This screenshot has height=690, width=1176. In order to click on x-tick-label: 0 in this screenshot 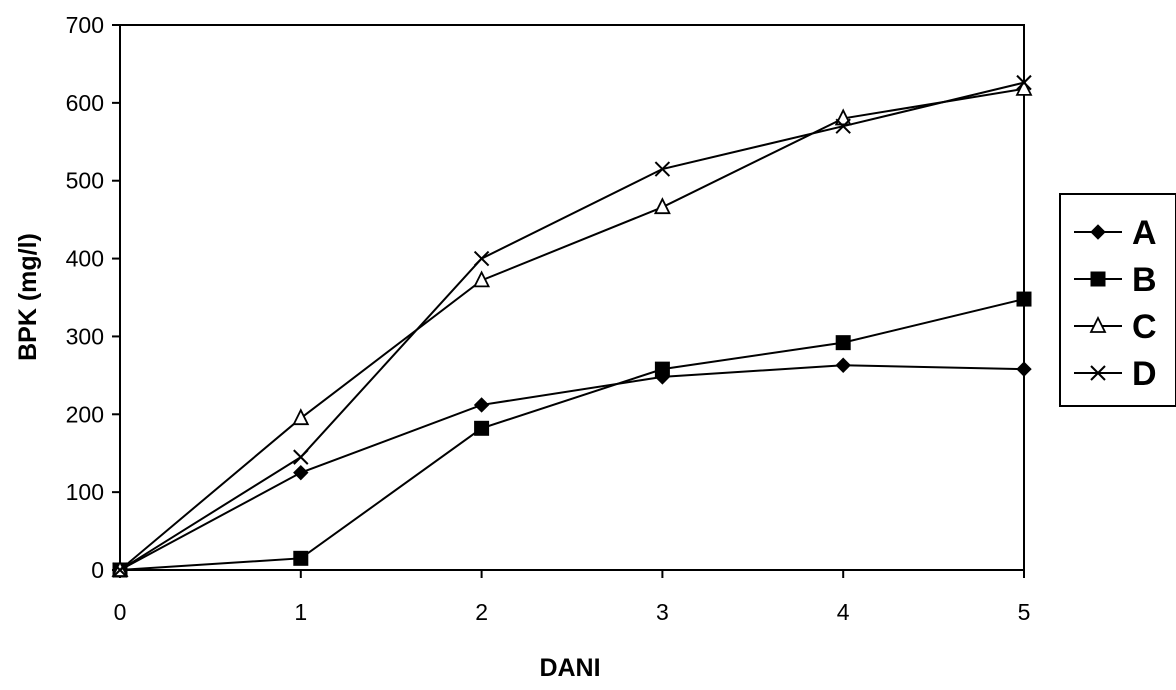, I will do `click(120, 612)`.